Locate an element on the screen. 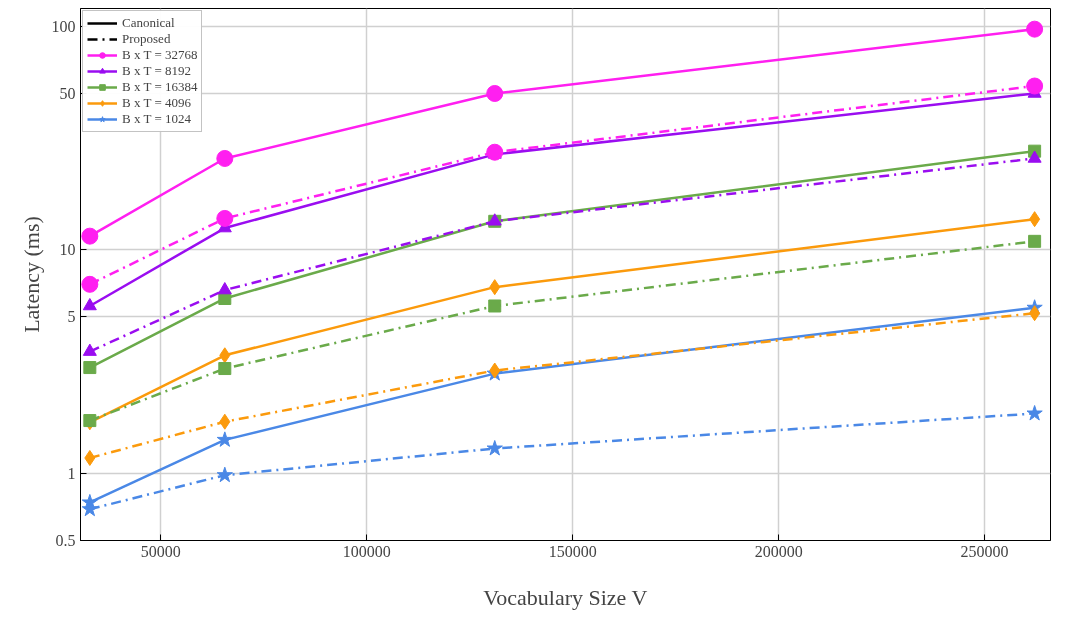 This screenshot has width=1068, height=635. legend-label: B x T = 16384 is located at coordinates (160, 87).